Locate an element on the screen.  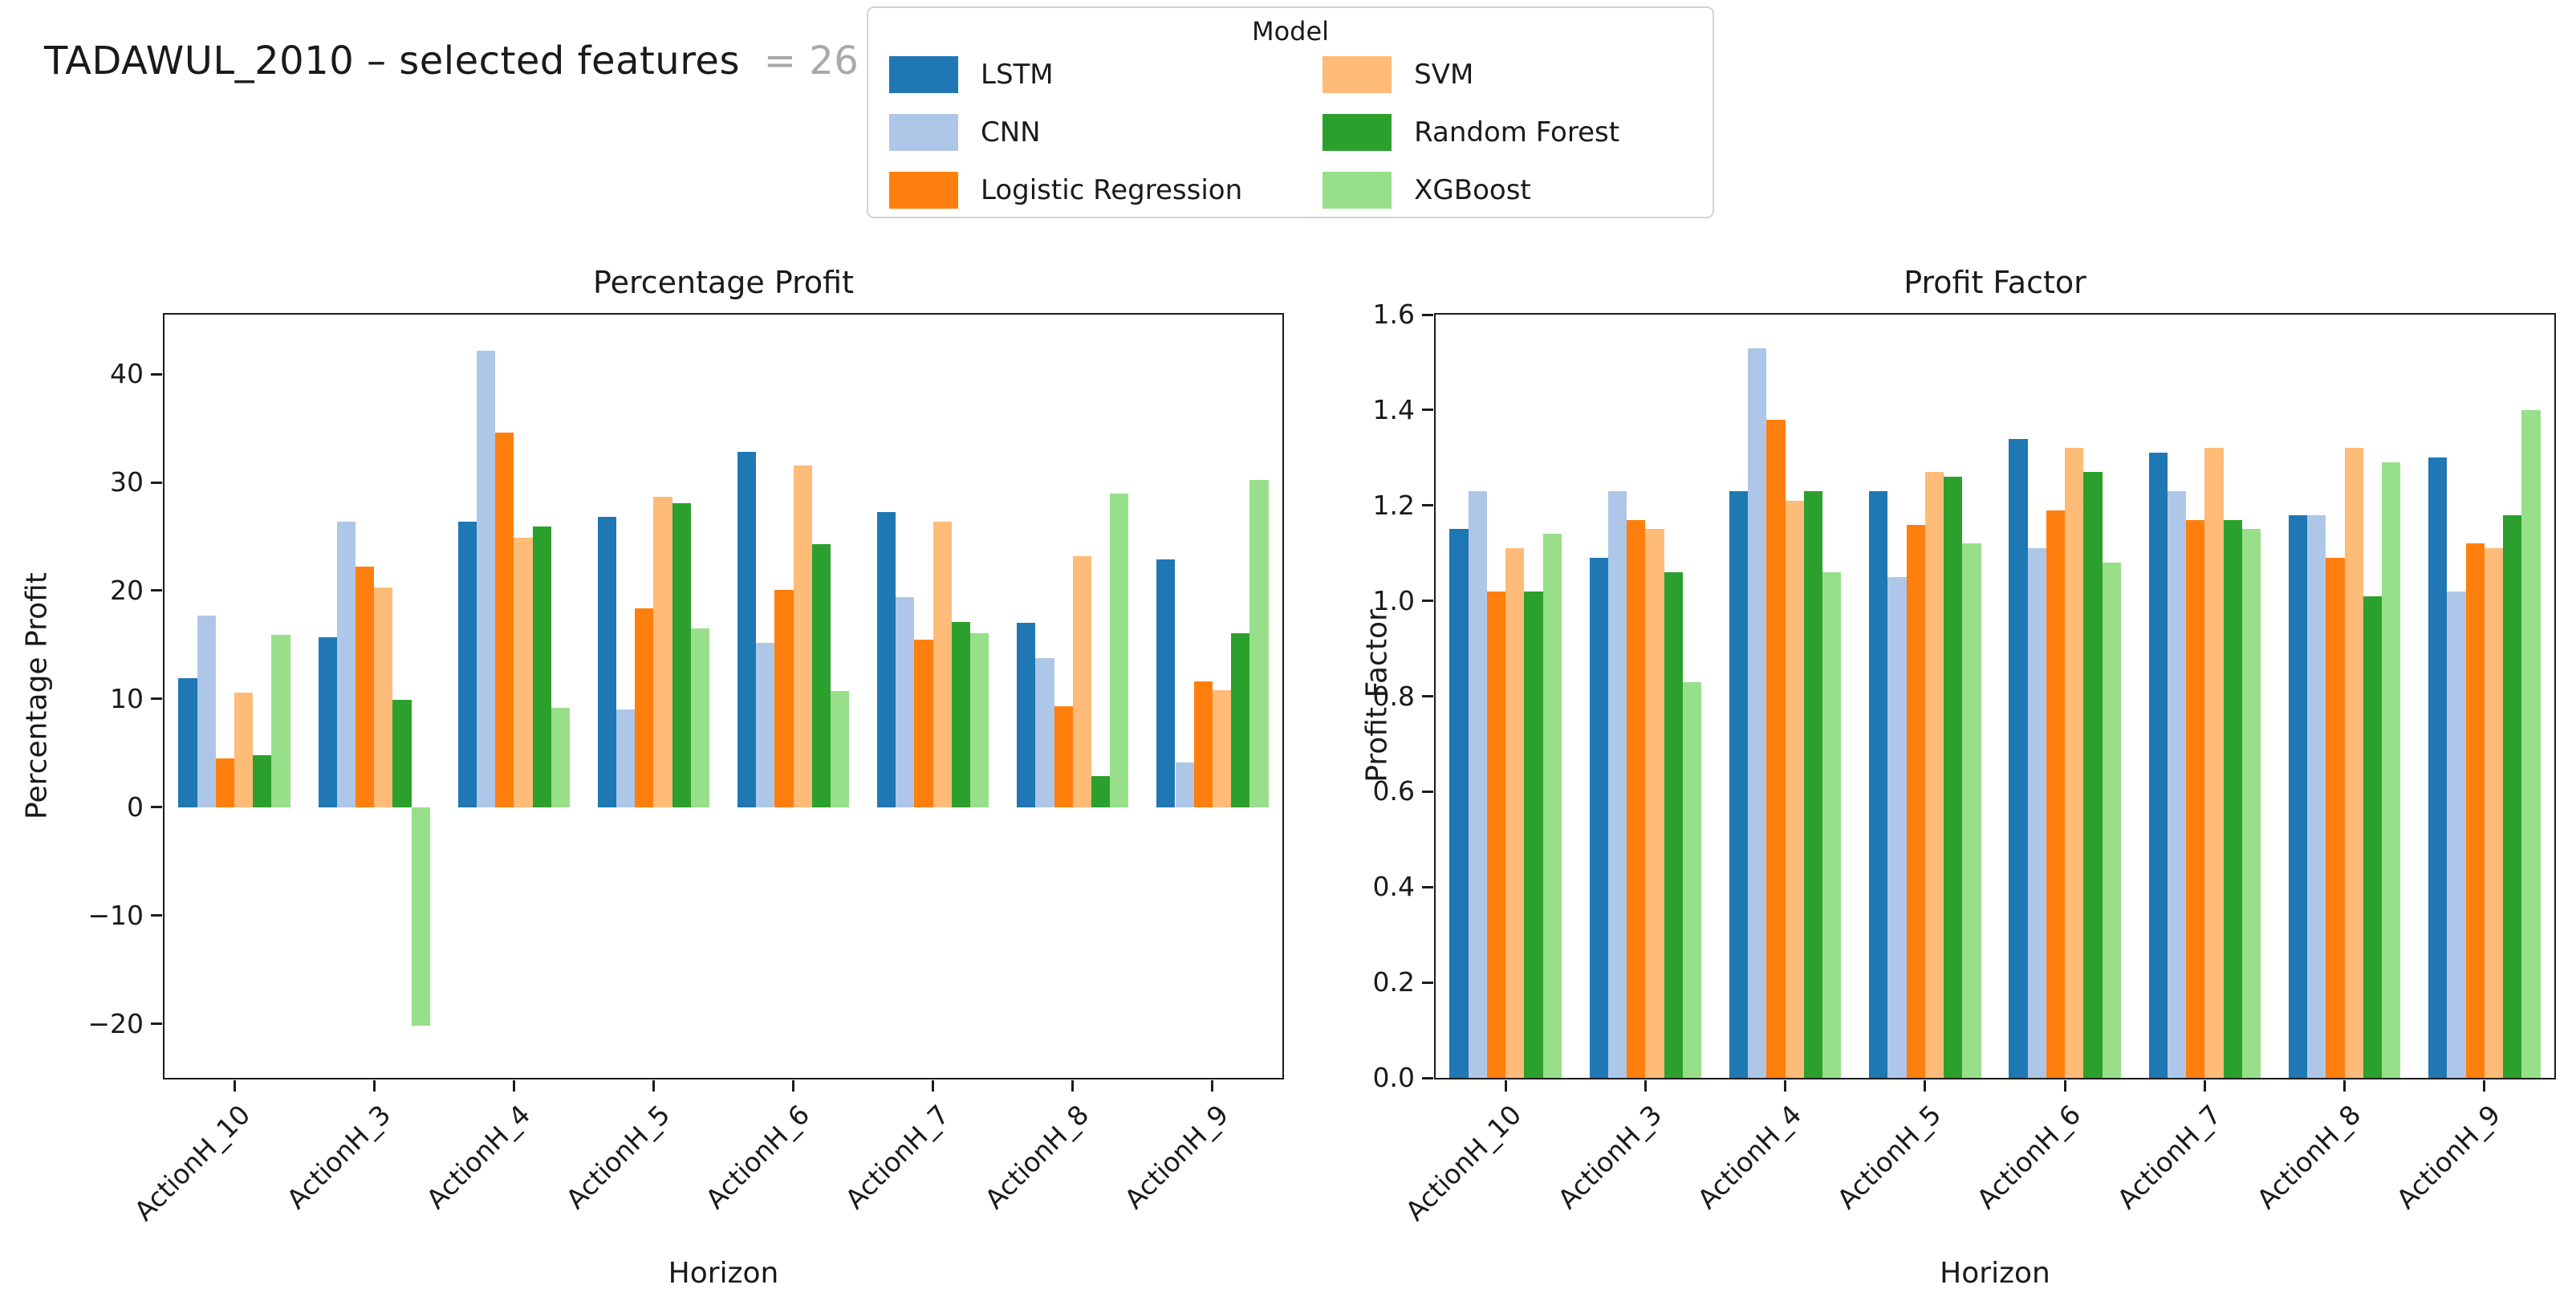
y-tick-label: 0 is located at coordinates (135, 807).